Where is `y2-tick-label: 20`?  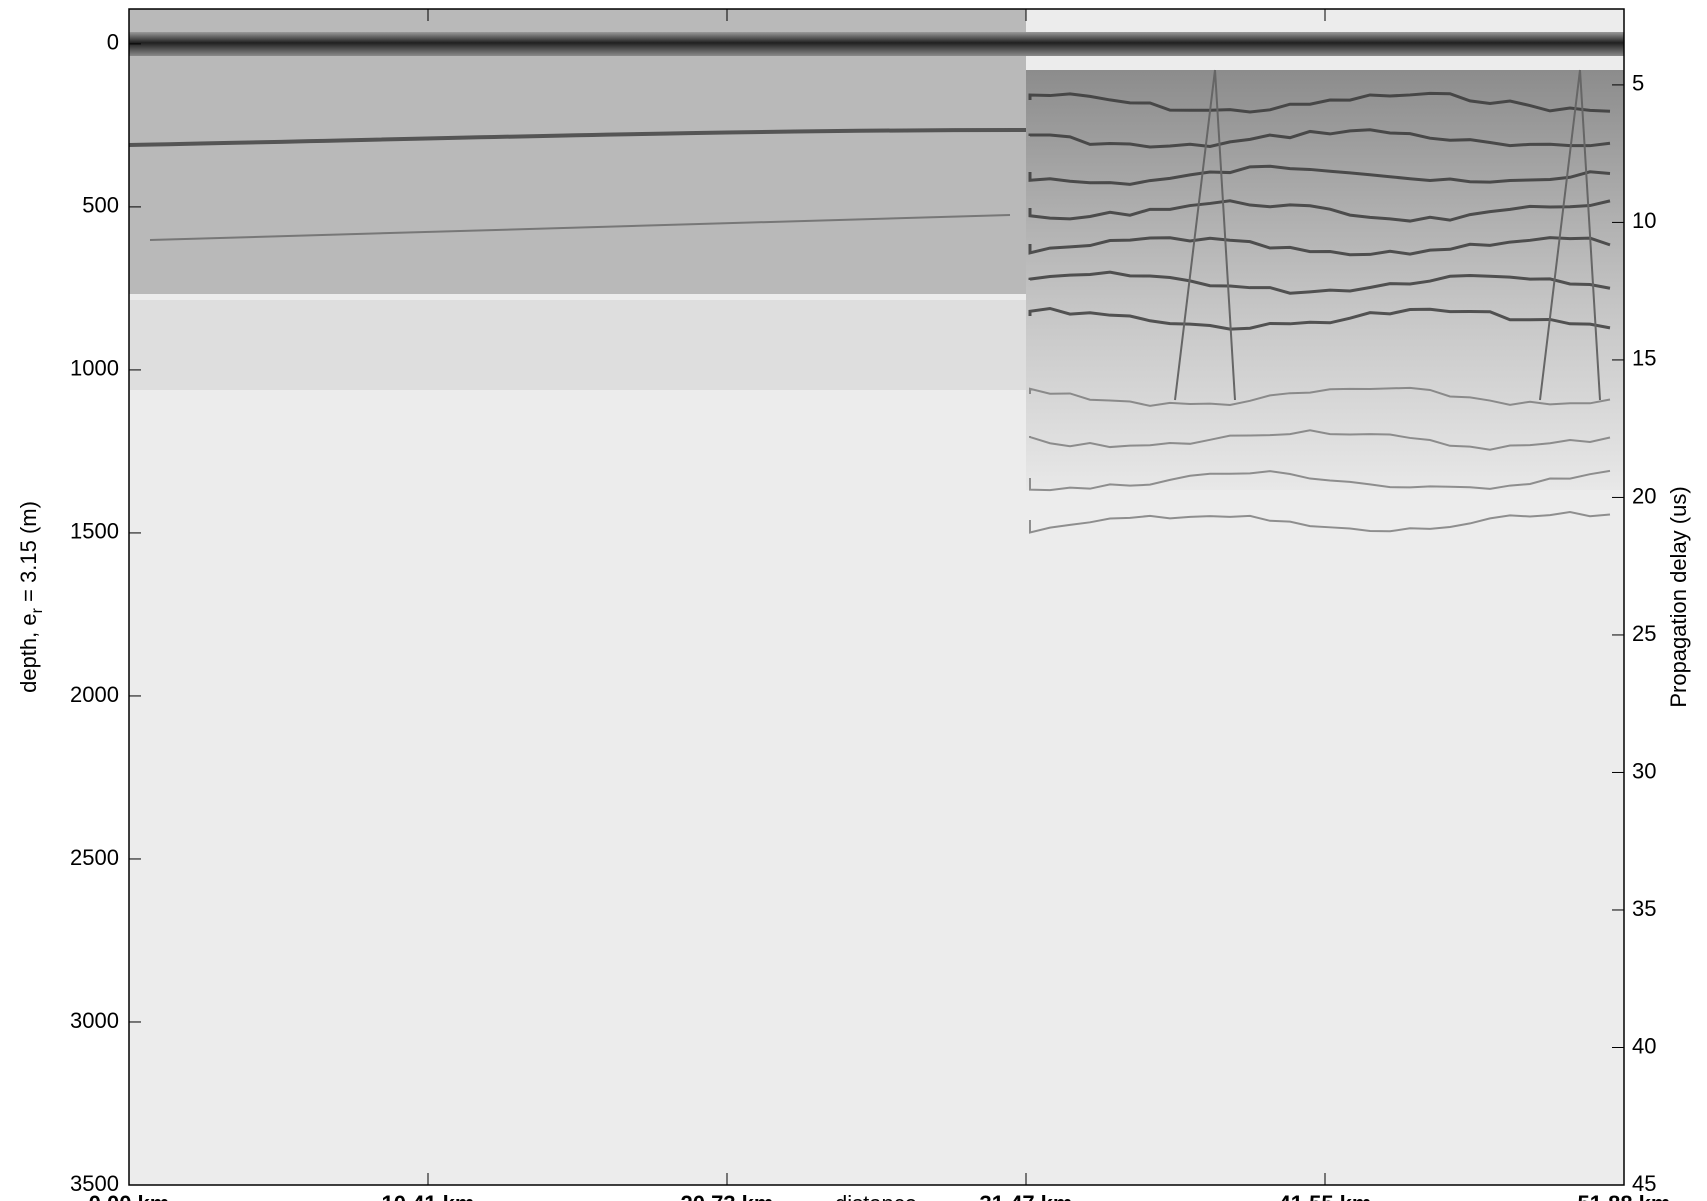 y2-tick-label: 20 is located at coordinates (1644, 495).